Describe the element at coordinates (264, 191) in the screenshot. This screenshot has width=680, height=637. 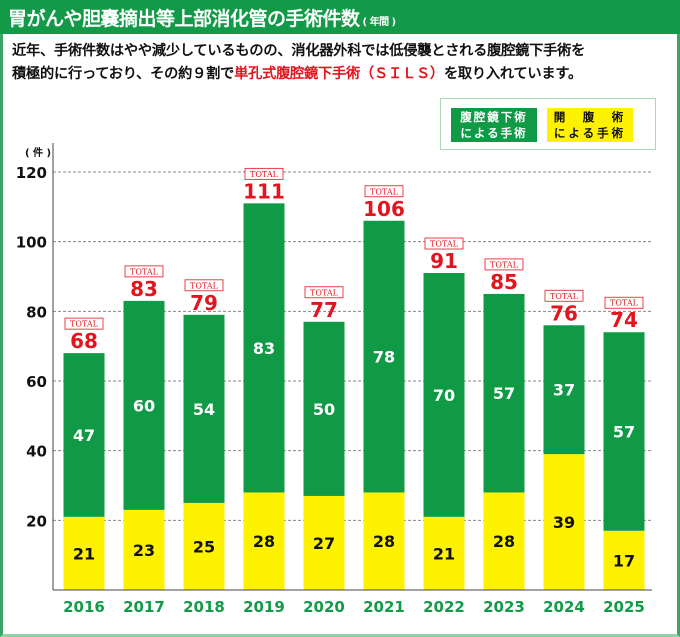
I see `total-value-label: 111` at that location.